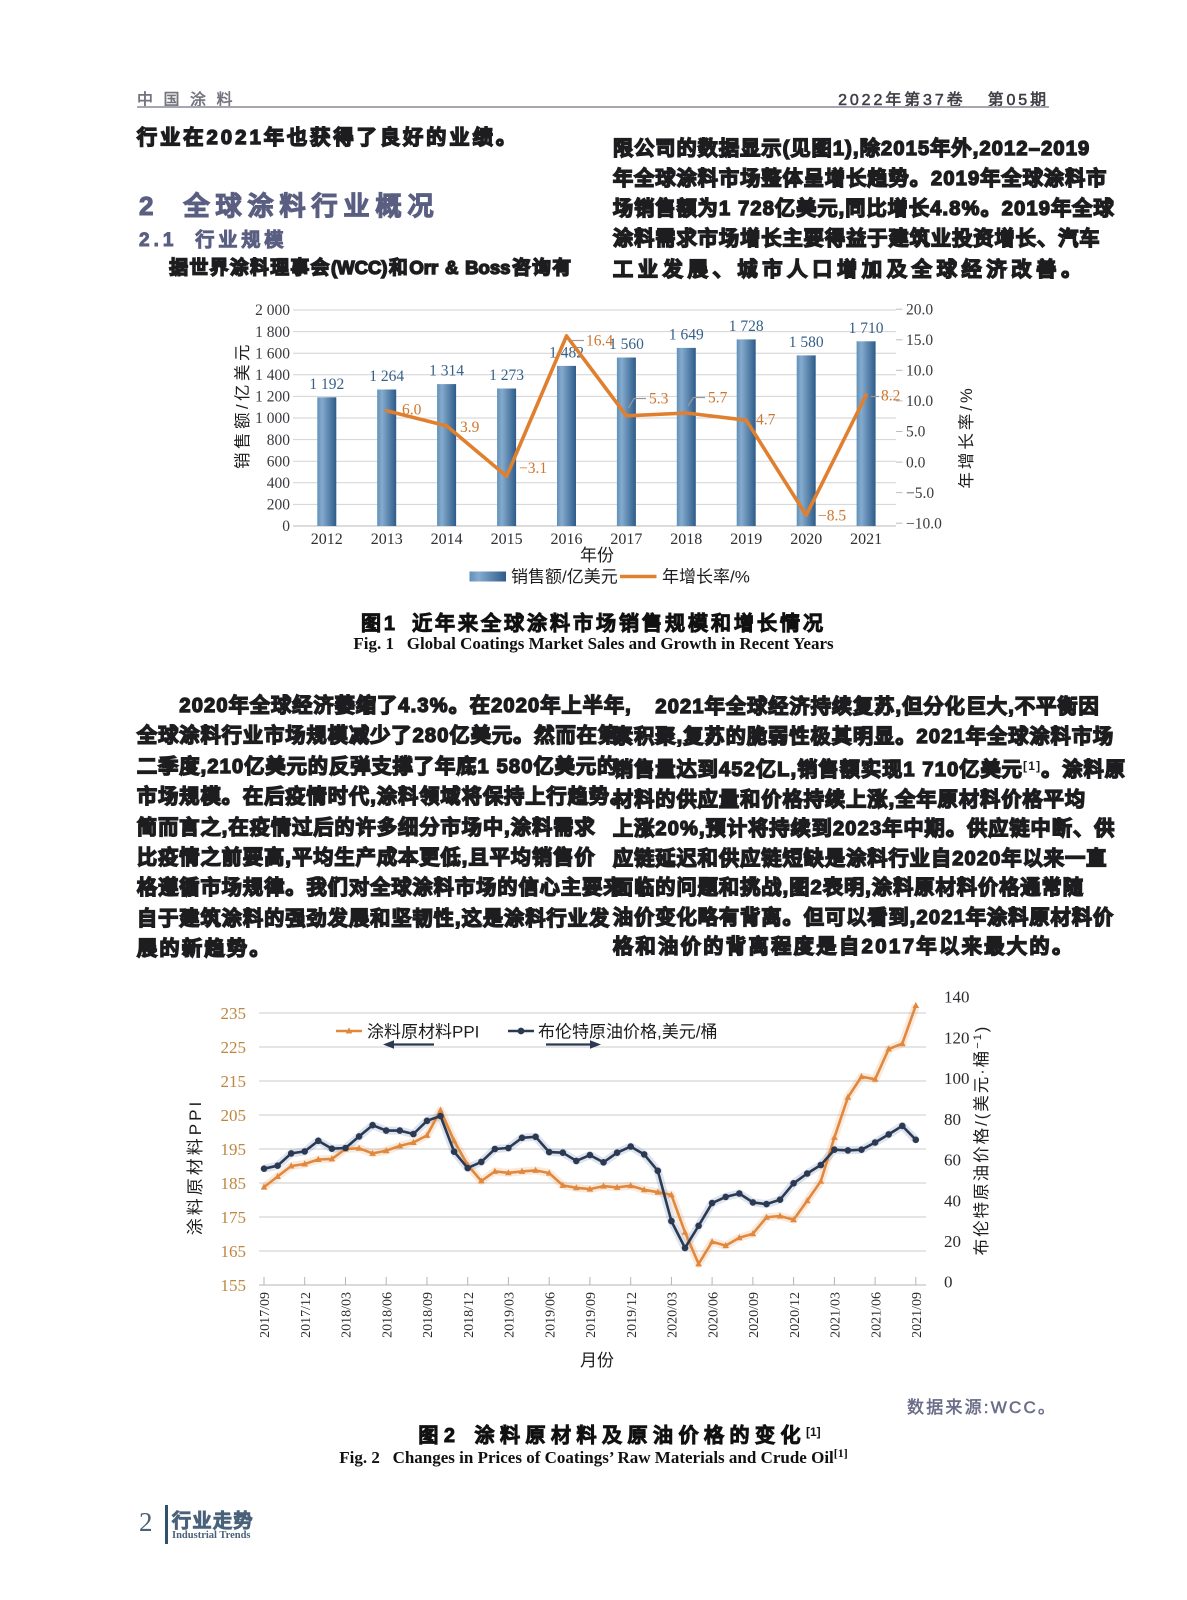 This screenshot has width=1187, height=1600. What do you see at coordinates (686, 539) in the screenshot?
I see `svg-text: 2018` at bounding box center [686, 539].